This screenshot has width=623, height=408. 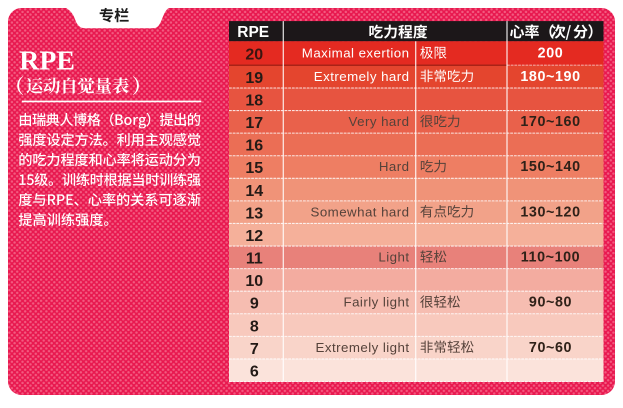 I want to click on svg-text: 110~100, so click(x=550, y=258).